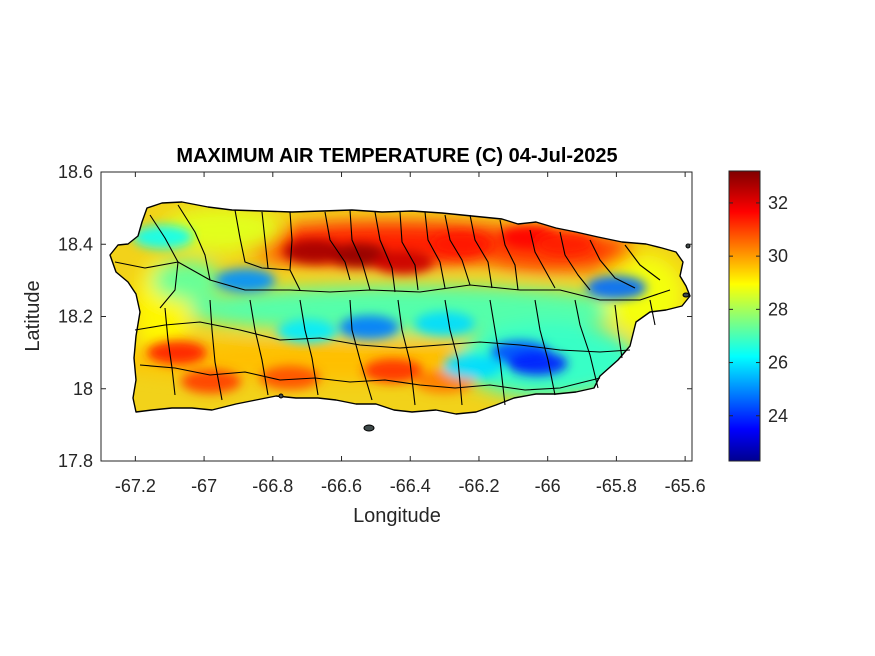 Image resolution: width=875 pixels, height=656 pixels. What do you see at coordinates (778, 416) in the screenshot?
I see `colorbar-tick-label: 24` at bounding box center [778, 416].